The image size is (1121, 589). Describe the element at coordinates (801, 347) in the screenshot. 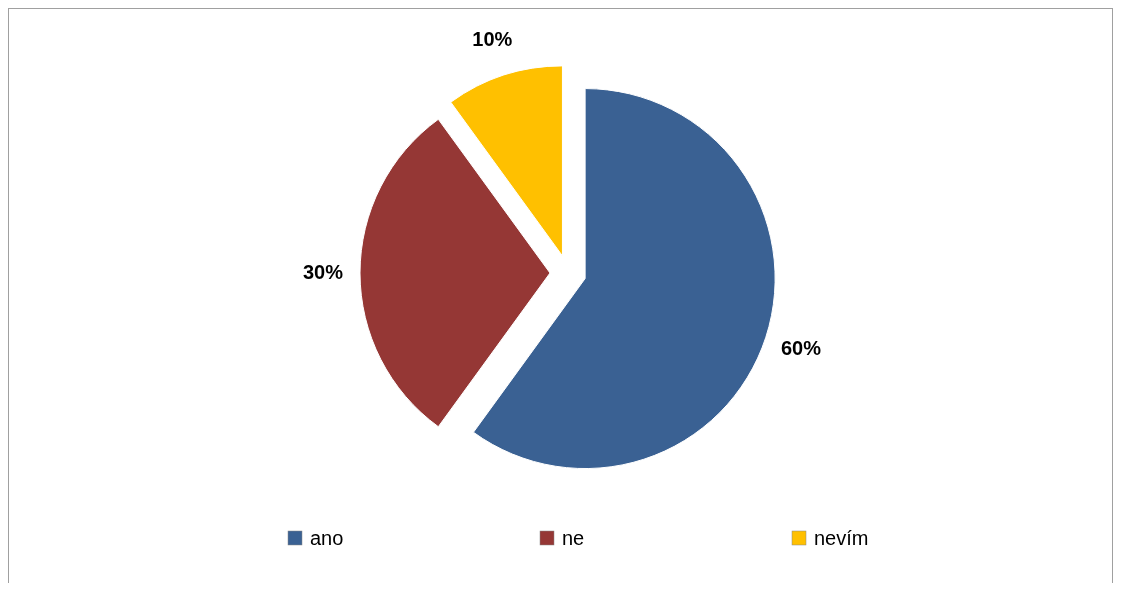

I see `data-label: 60%` at that location.